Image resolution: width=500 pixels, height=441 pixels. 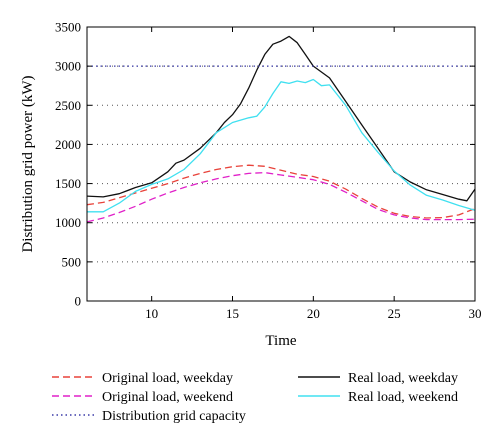 I want to click on y-tick-label: 2500, so click(x=68, y=105).